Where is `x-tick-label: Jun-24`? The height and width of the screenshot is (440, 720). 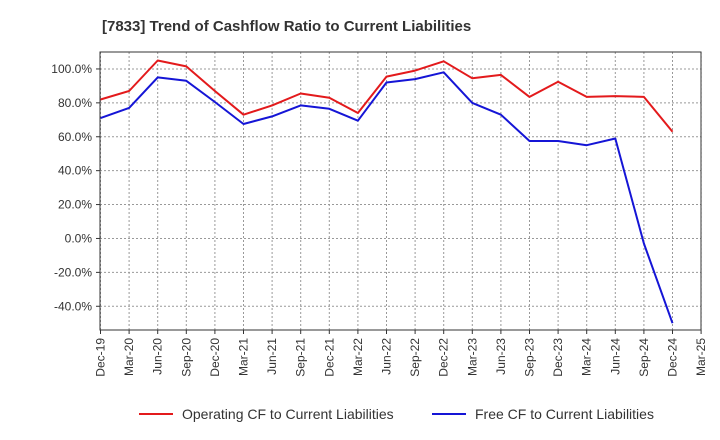 x-tick-label: Jun-24 is located at coordinates (615, 356).